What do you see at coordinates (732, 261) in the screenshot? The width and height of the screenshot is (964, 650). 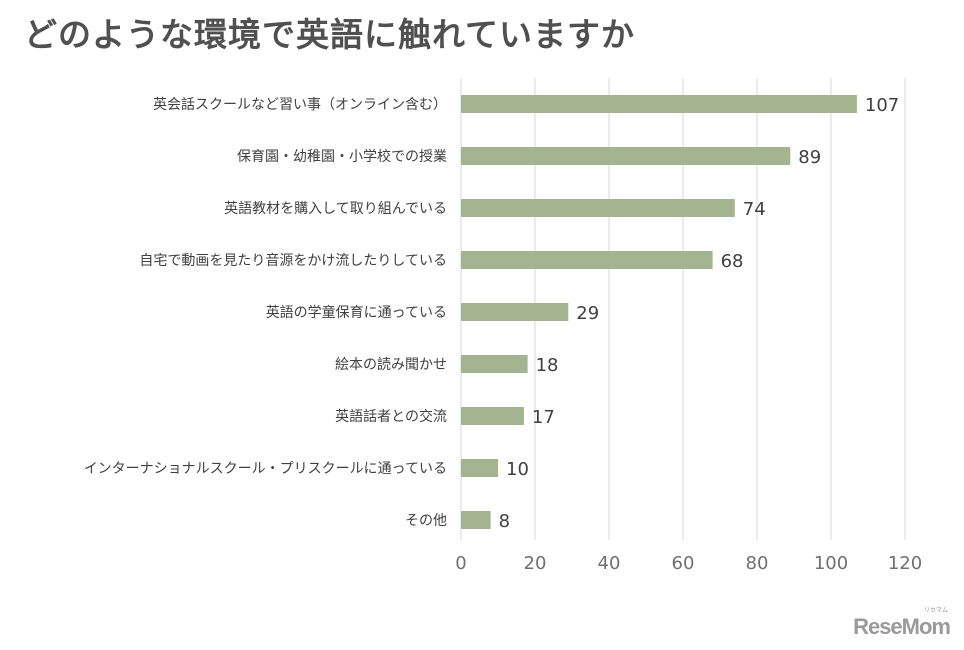 I see `data-label: 68` at bounding box center [732, 261].